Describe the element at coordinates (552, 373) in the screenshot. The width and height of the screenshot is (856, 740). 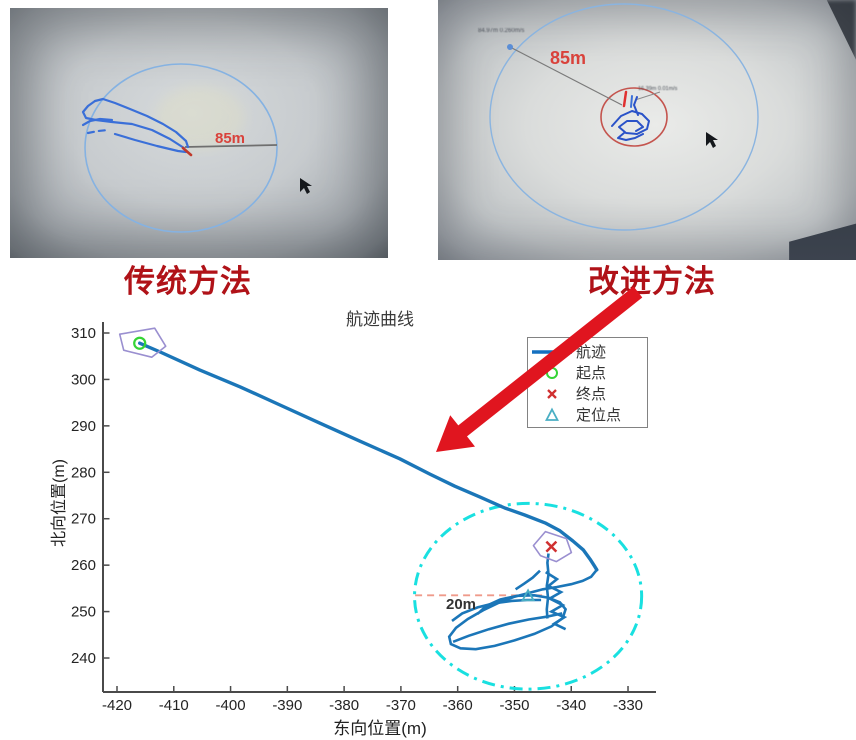
I see `legend-circle-icon` at that location.